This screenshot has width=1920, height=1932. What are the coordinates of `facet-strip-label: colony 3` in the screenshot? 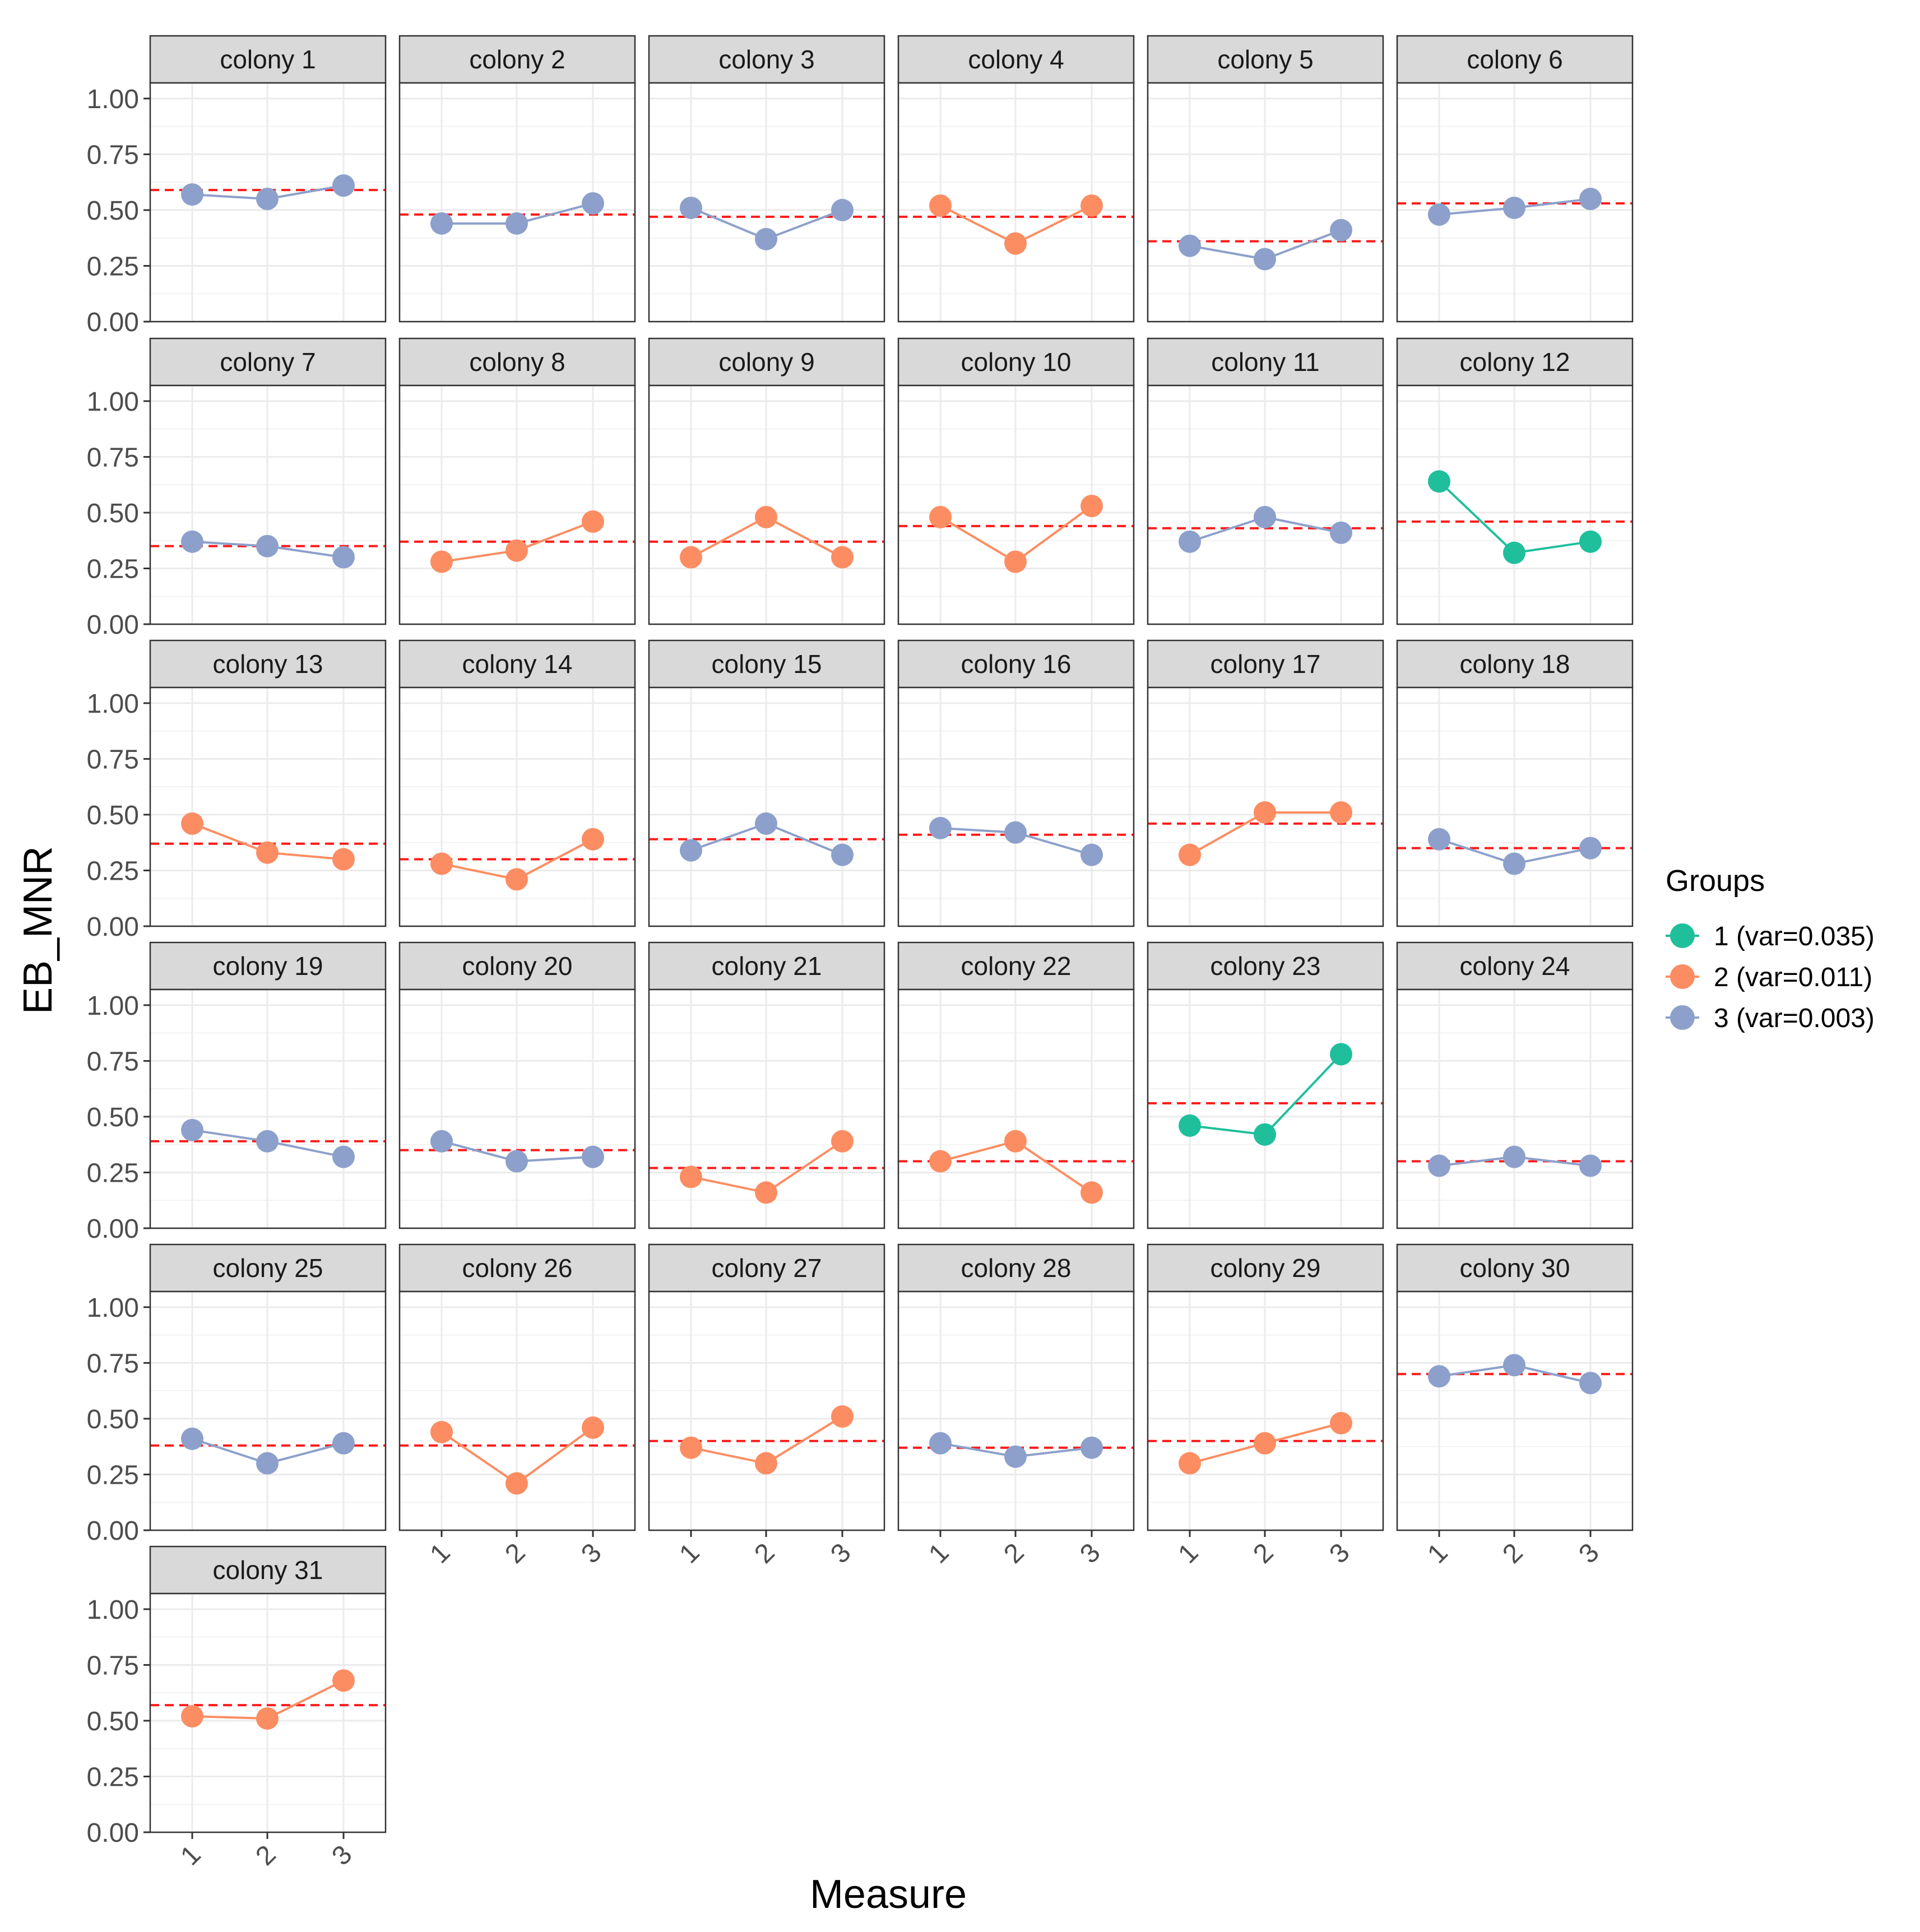 It's located at (766, 60).